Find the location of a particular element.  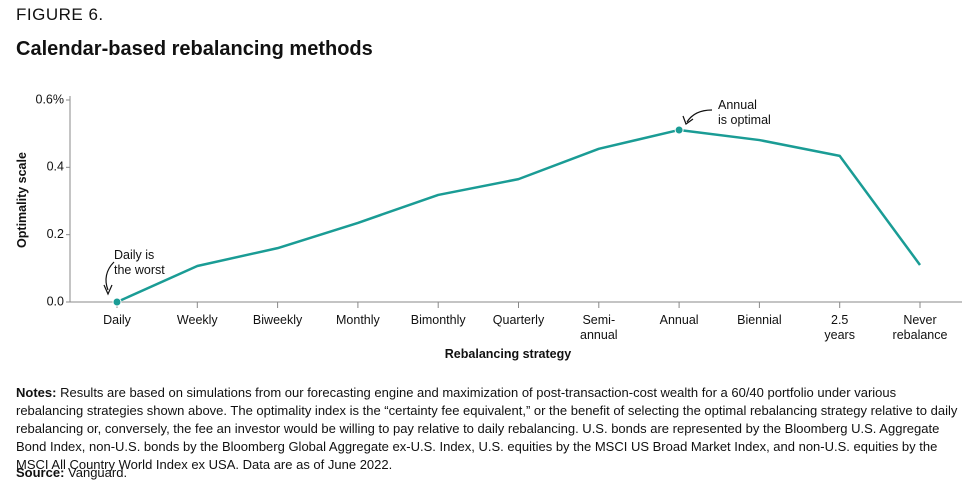

x-tick-label: Quarterly is located at coordinates (518, 320).